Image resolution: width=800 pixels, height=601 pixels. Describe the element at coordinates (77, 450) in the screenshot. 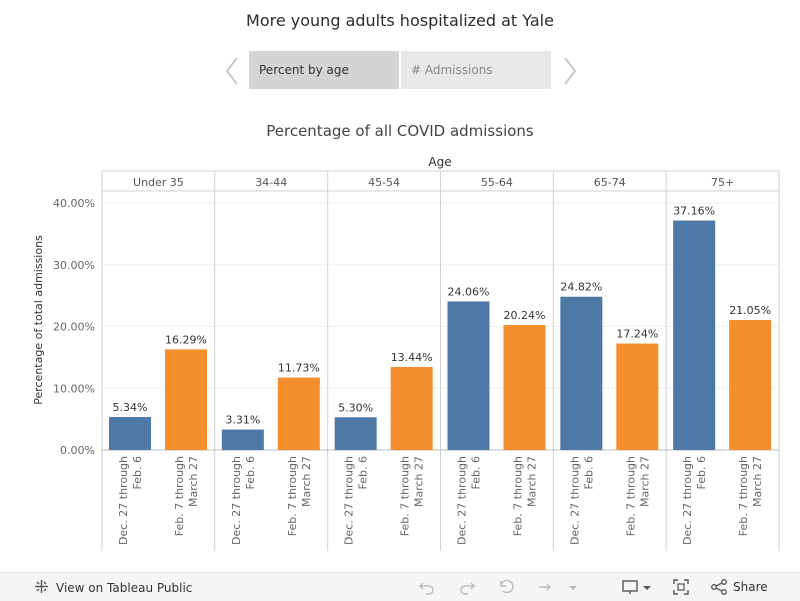

I see `y-tick-label: 0.00%` at that location.